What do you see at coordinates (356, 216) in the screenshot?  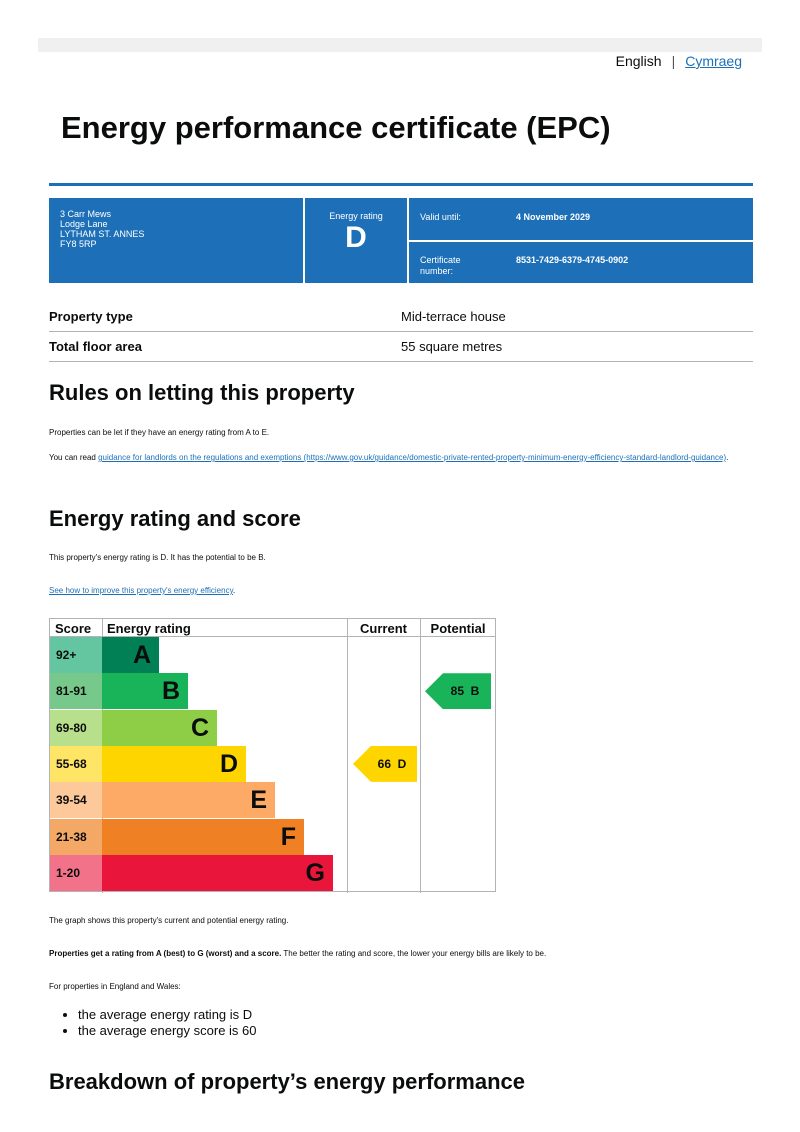 I see `rating-label: Energy rating` at bounding box center [356, 216].